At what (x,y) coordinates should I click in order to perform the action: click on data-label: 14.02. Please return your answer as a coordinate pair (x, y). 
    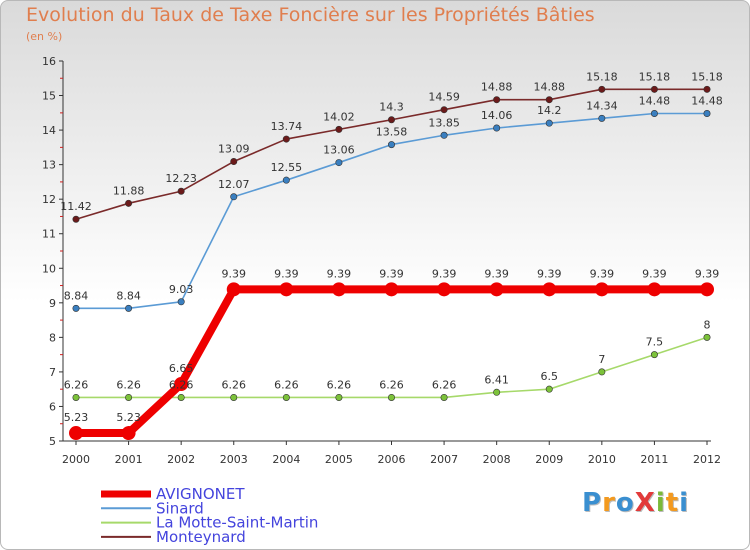
    Looking at the image, I should click on (339, 116).